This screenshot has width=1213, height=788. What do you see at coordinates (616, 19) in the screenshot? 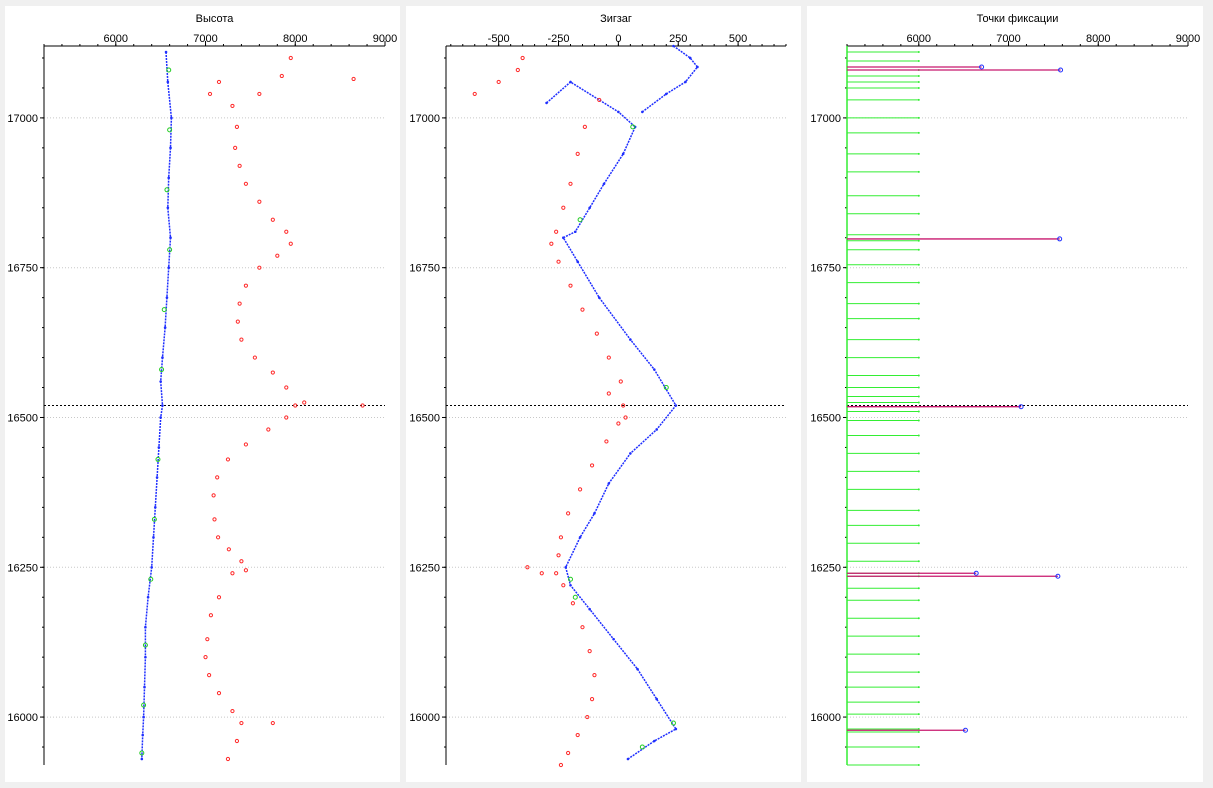
I see `chart-title: Зигзаг` at bounding box center [616, 19].